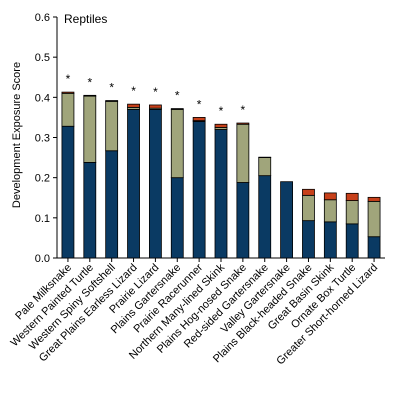 This screenshot has width=400, height=412. Describe the element at coordinates (85, 19) in the screenshot. I see `chart-title: Reptiles` at that location.